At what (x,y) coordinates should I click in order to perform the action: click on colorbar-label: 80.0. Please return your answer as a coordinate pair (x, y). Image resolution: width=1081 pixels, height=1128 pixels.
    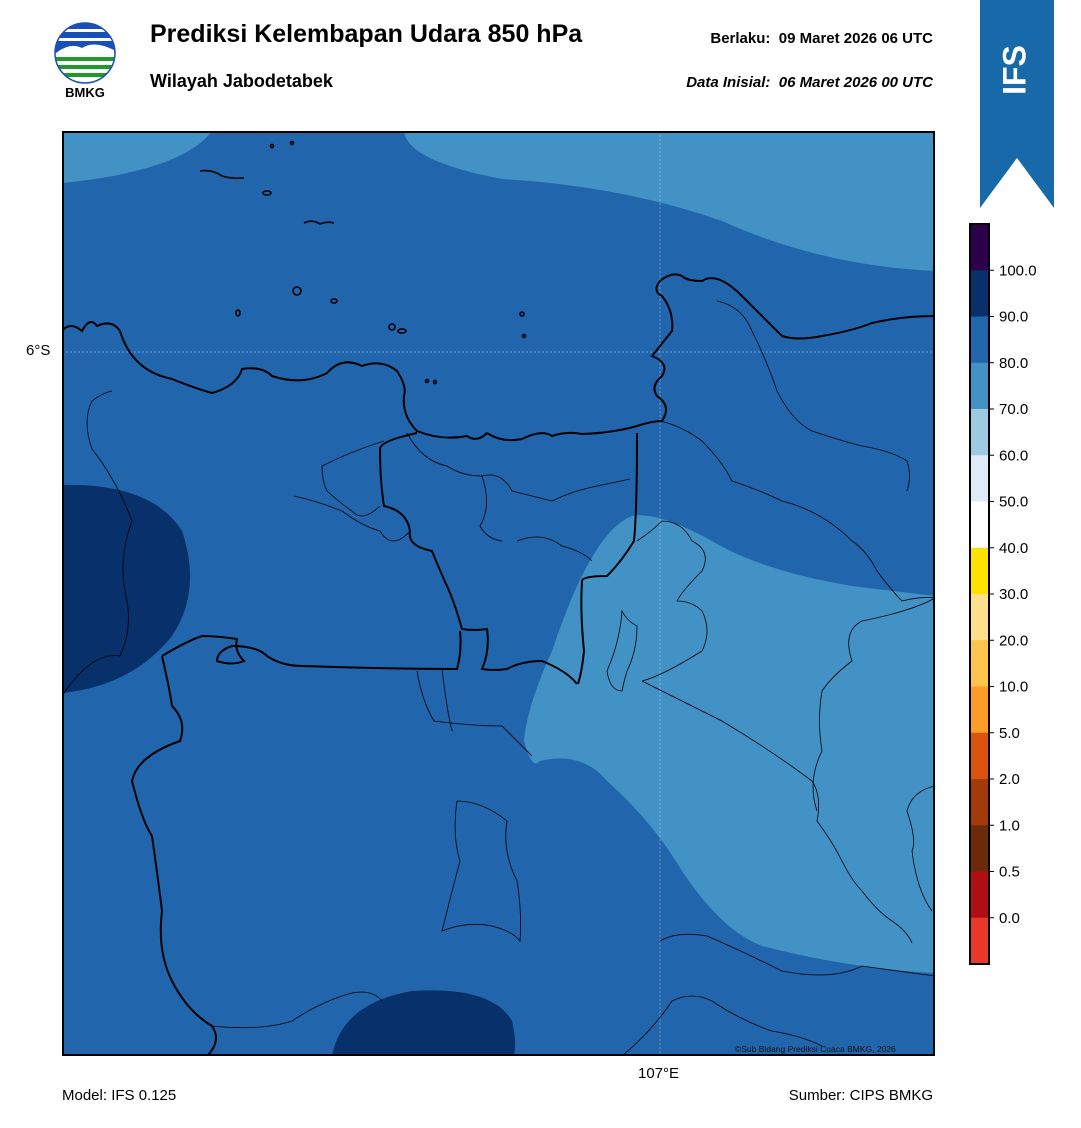
    Looking at the image, I should click on (1013, 363).